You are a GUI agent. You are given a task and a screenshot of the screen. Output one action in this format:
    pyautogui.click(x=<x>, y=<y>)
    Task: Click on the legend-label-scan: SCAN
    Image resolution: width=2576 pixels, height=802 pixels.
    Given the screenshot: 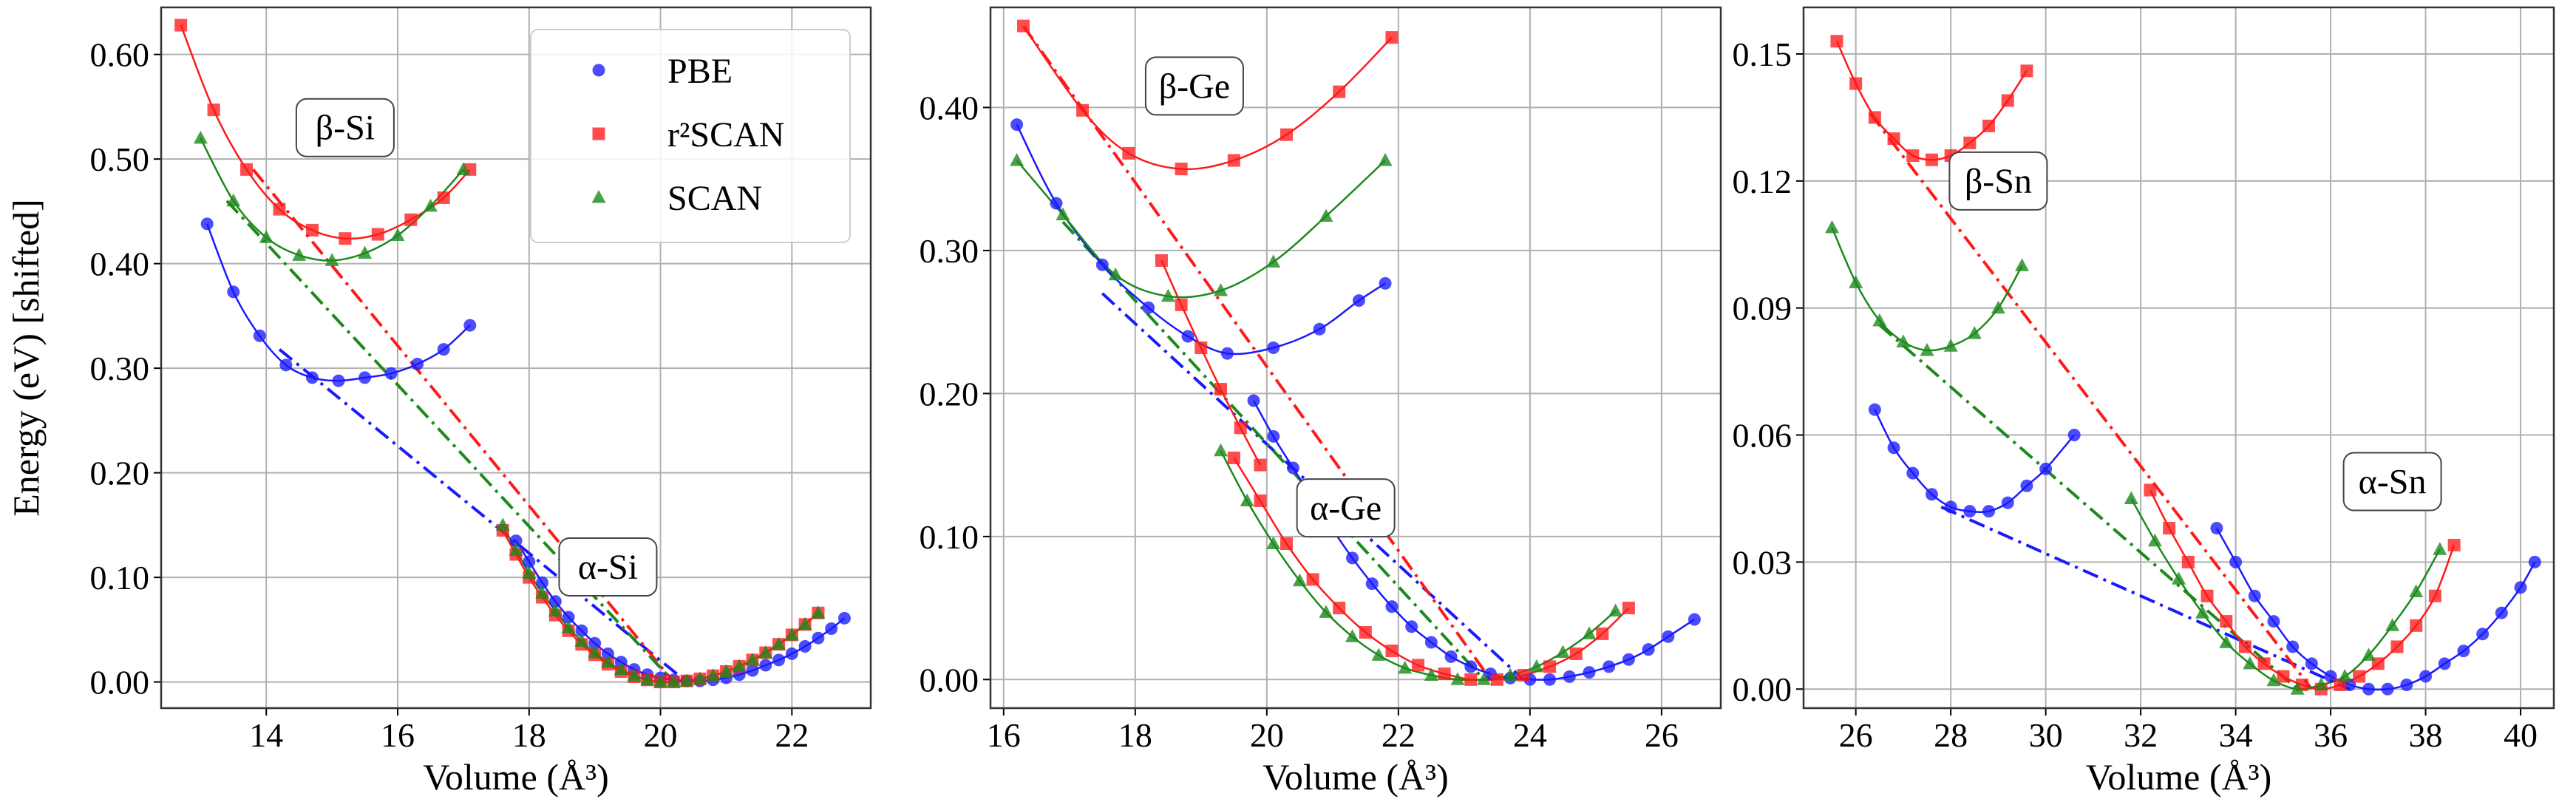 What is the action you would take?
    pyautogui.click(x=714, y=198)
    